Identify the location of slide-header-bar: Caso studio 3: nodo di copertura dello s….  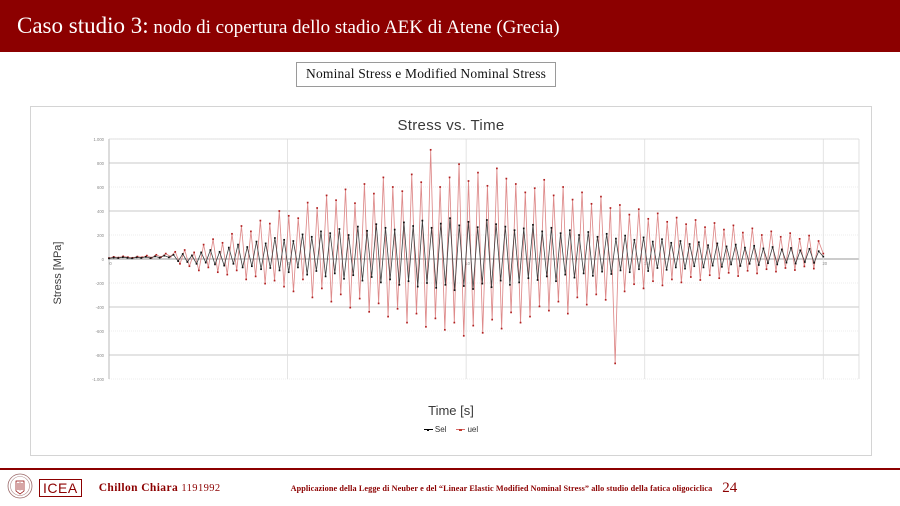
(450, 26).